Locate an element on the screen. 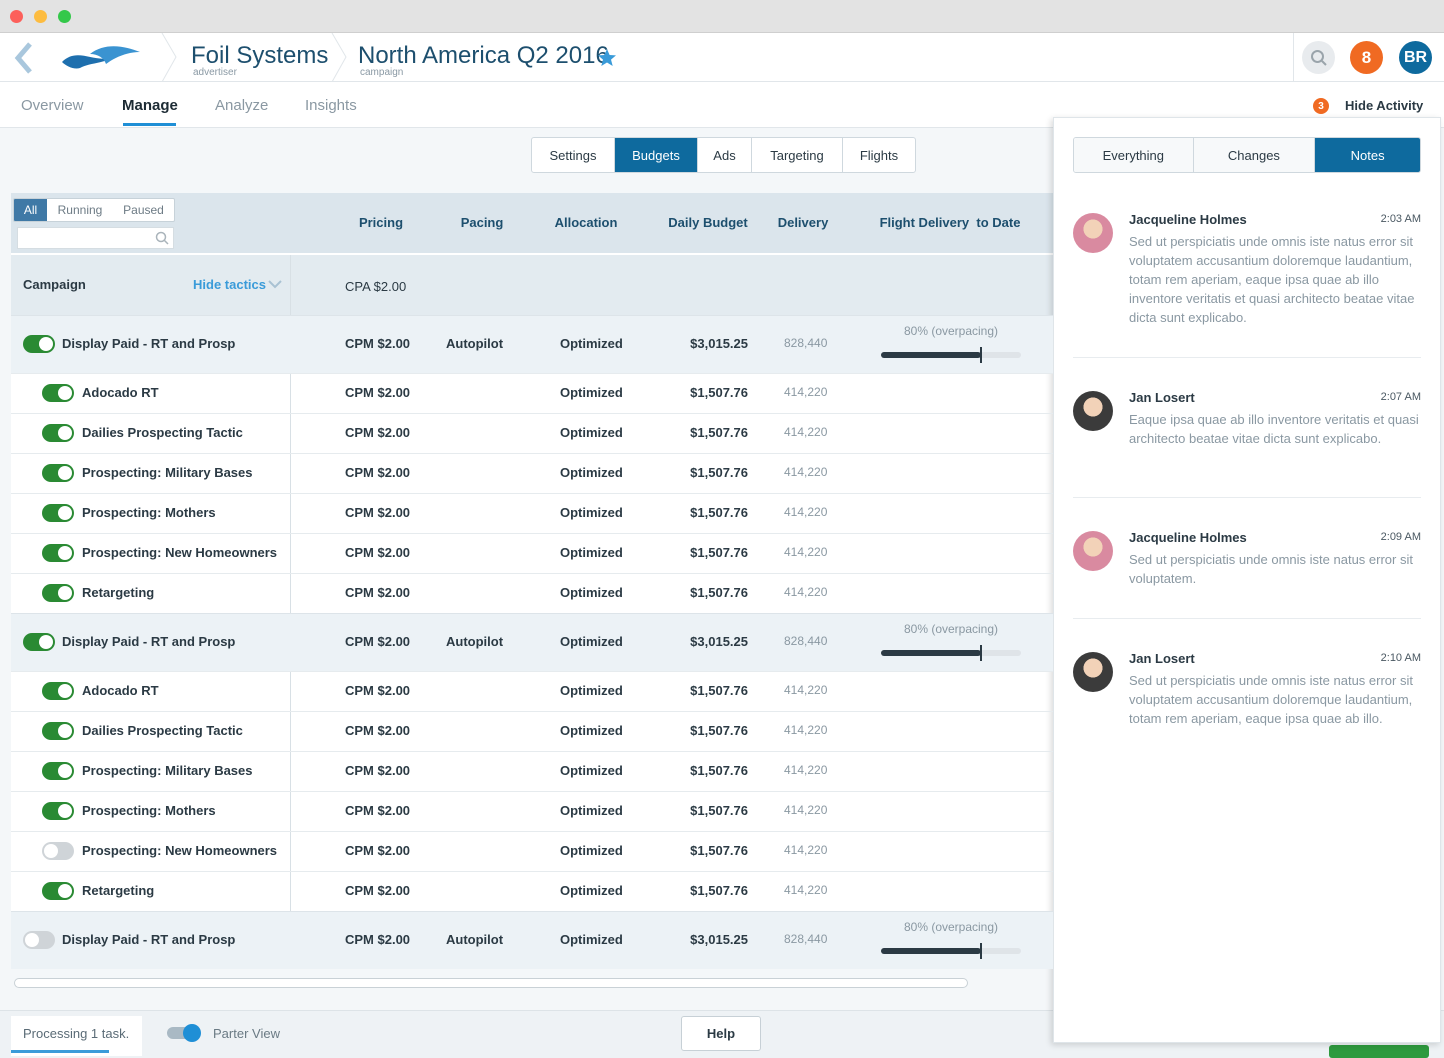 This screenshot has height=1058, width=1444. nav-tab: Manage is located at coordinates (150, 105).